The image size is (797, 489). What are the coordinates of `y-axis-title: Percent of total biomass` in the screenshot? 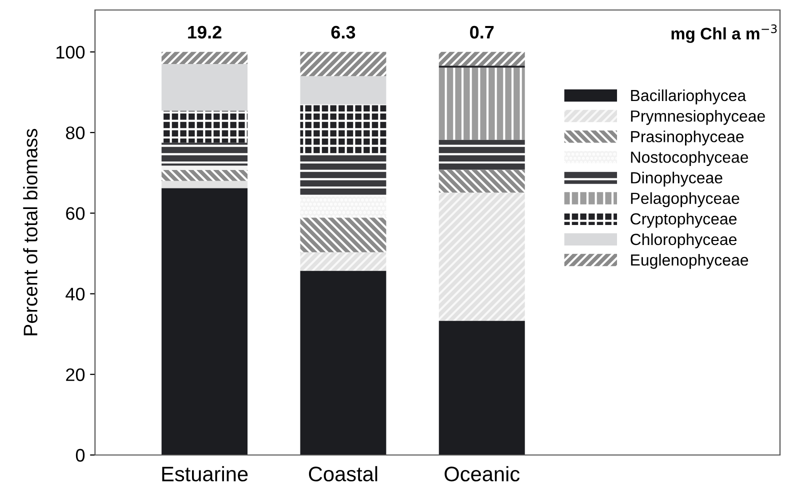 It's located at (30, 232).